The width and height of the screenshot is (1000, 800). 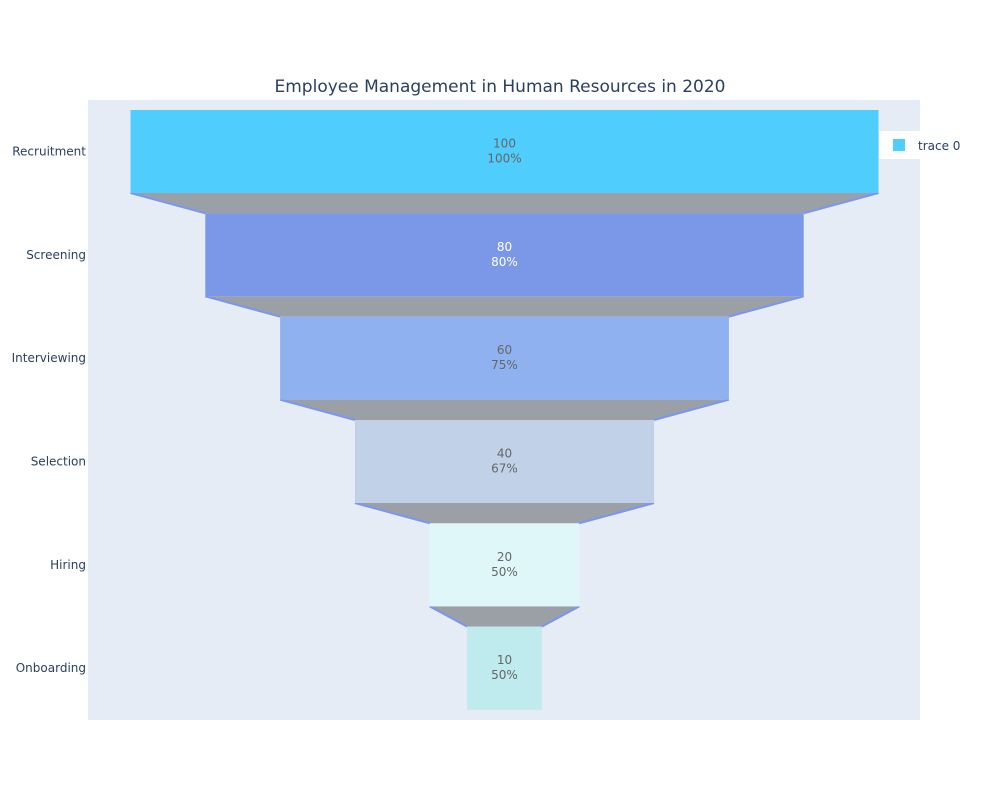 What do you see at coordinates (504, 557) in the screenshot?
I see `value-label: 20` at bounding box center [504, 557].